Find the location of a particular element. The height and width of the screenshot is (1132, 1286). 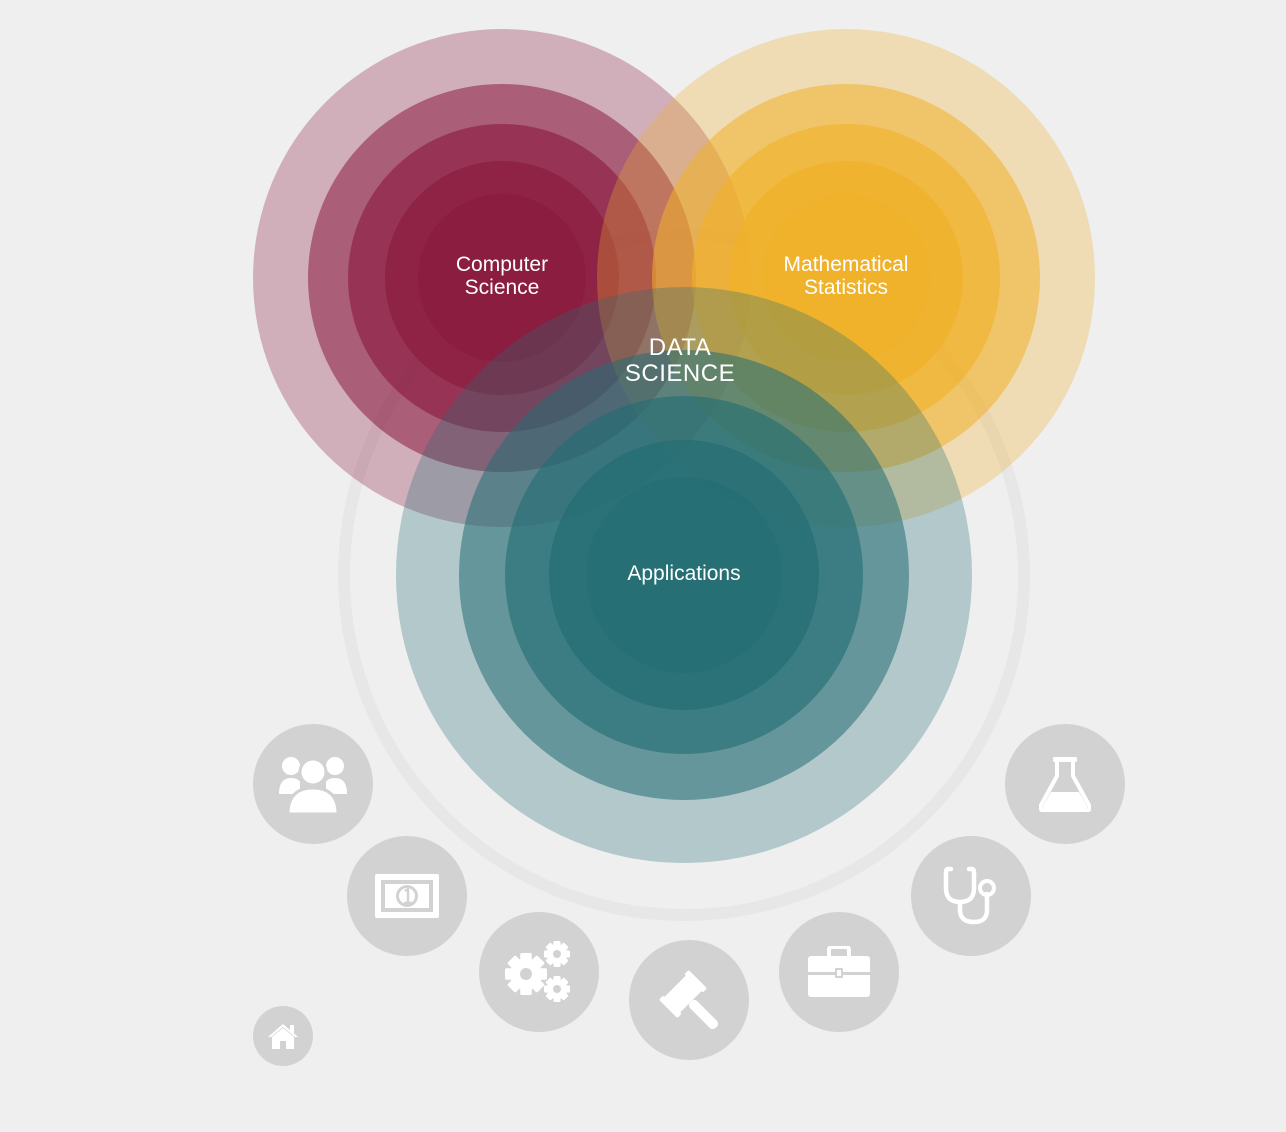

stethoscope-icon is located at coordinates (969, 895).